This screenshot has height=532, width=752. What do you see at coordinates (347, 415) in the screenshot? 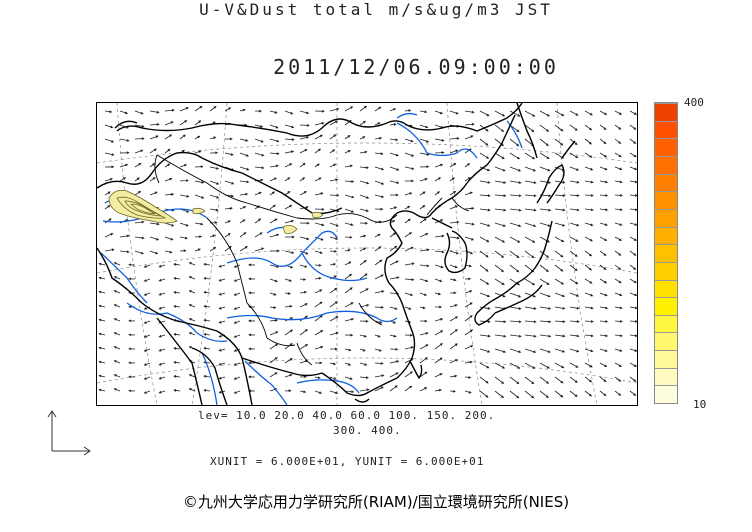
I see `contour-levels-line1: lev= 10.0 20.0 40.0 60.0 100. 150. 200.` at bounding box center [347, 415].